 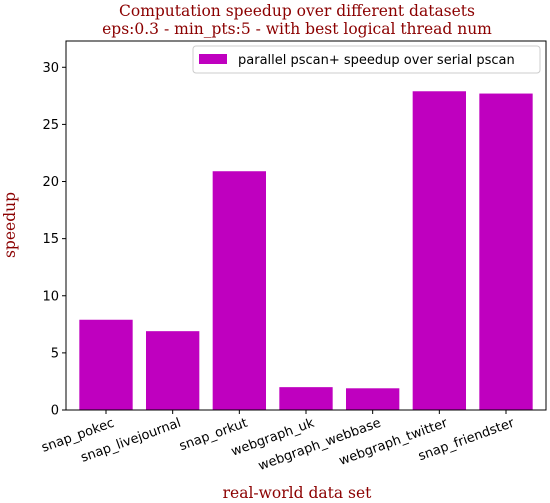 I want to click on bar-snap_pokec, so click(x=106, y=364).